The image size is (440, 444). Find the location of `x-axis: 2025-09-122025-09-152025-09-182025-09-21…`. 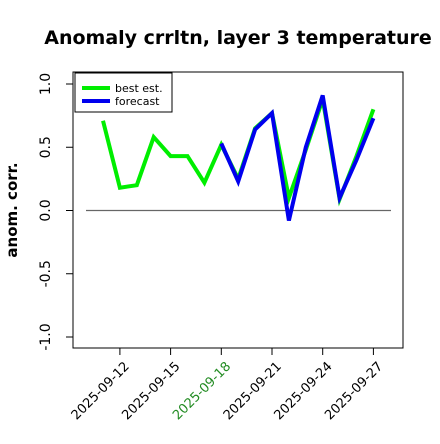

x-axis: 2025-09-122025-09-152025-09-182025-09-21… is located at coordinates (228, 385).